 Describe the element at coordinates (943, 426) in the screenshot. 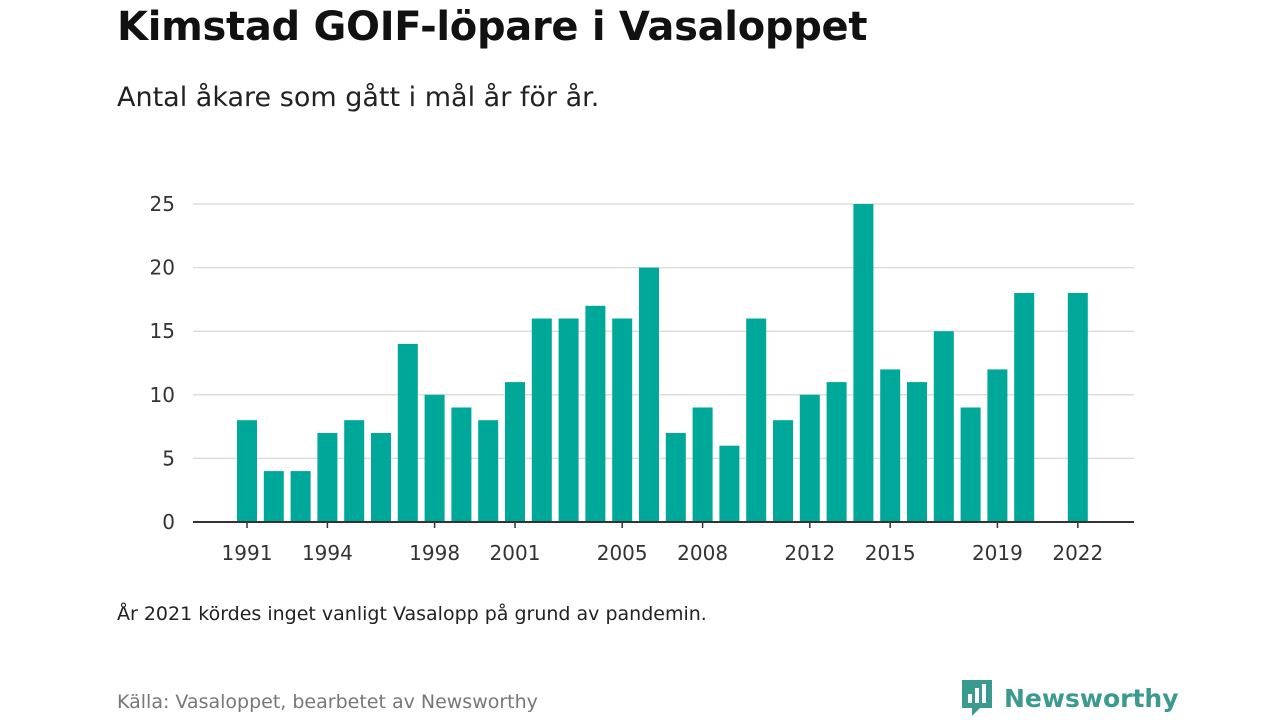

I see `bar-2017` at that location.